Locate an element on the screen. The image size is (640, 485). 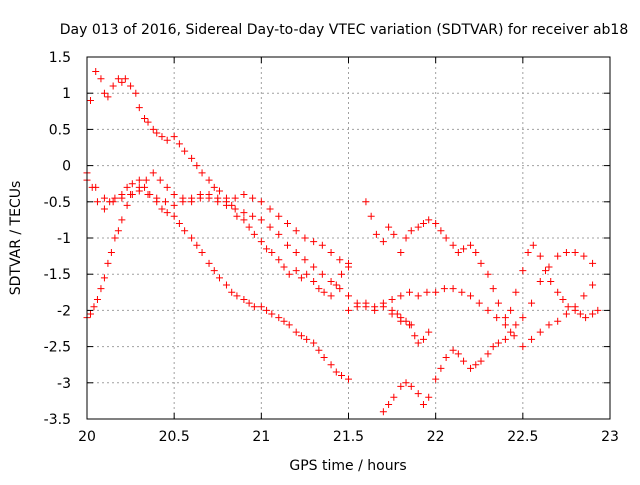
y-tick-label: -3 is located at coordinates (64, 384).